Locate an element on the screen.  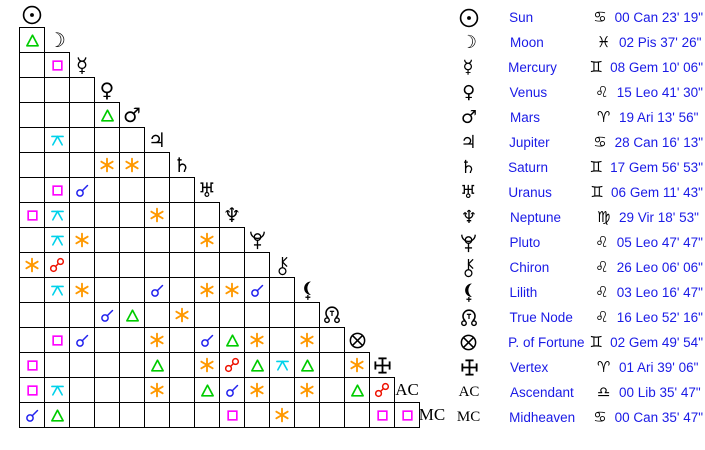
aspect-cell-neptune-moon is located at coordinates (57, 215).